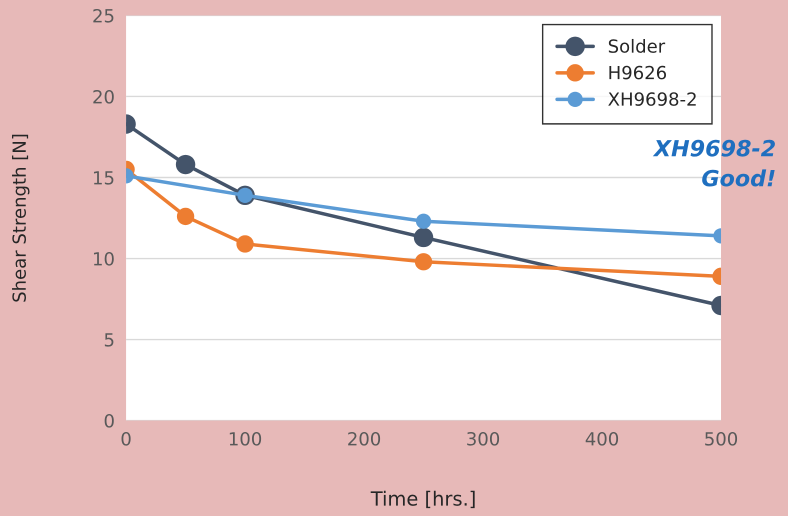 Image resolution: width=788 pixels, height=516 pixels. Describe the element at coordinates (364, 439) in the screenshot. I see `x-tick-label: 200` at that location.